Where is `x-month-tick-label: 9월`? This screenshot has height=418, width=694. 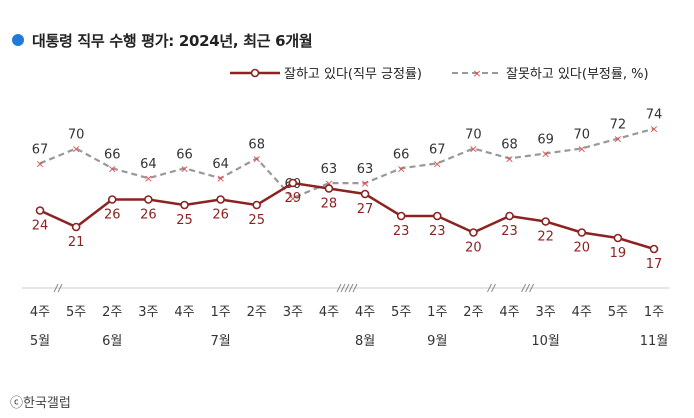
x-month-tick-label: 9월 is located at coordinates (437, 341).